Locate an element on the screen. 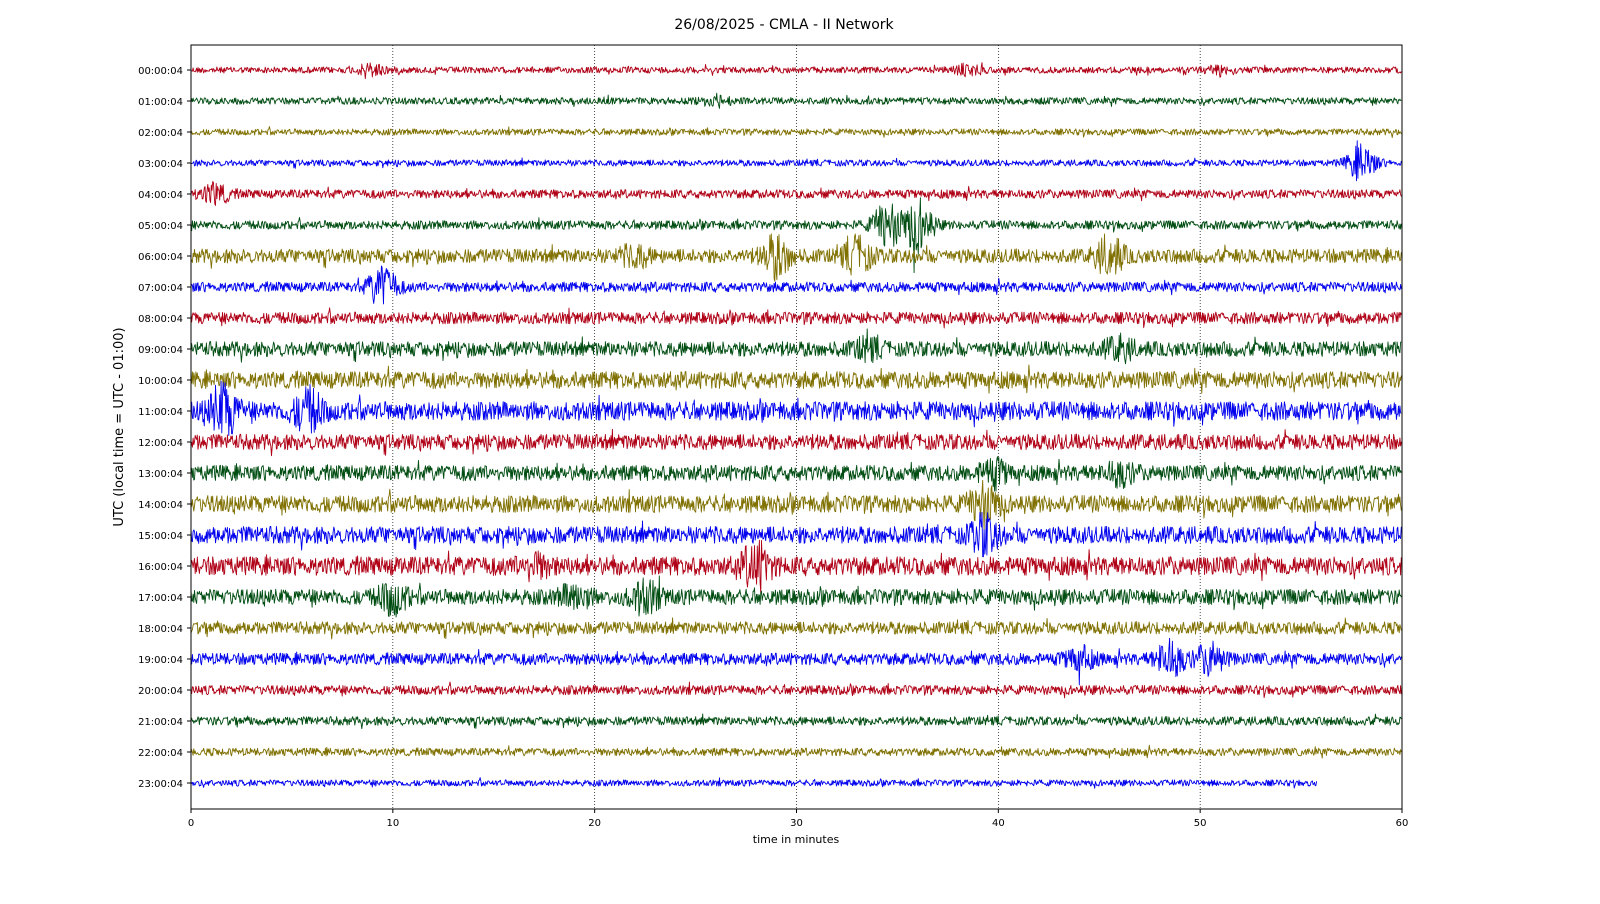  y-tick-label: 03:00:04 is located at coordinates (160, 164).